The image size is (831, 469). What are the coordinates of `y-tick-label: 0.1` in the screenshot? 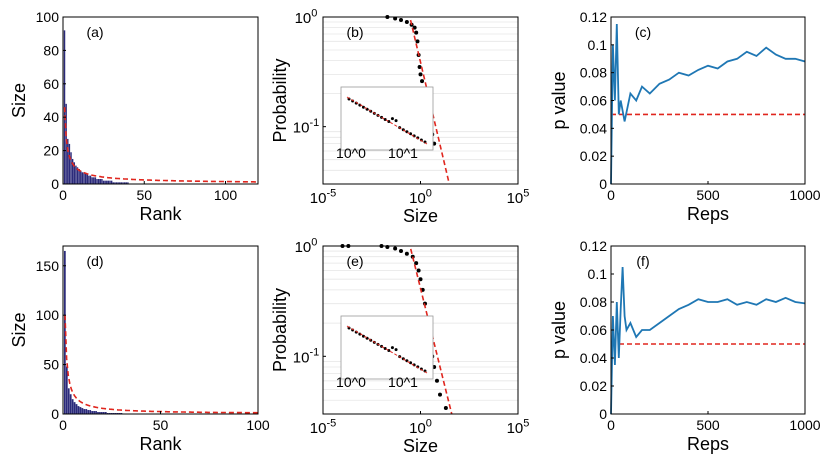 It's located at (598, 45).